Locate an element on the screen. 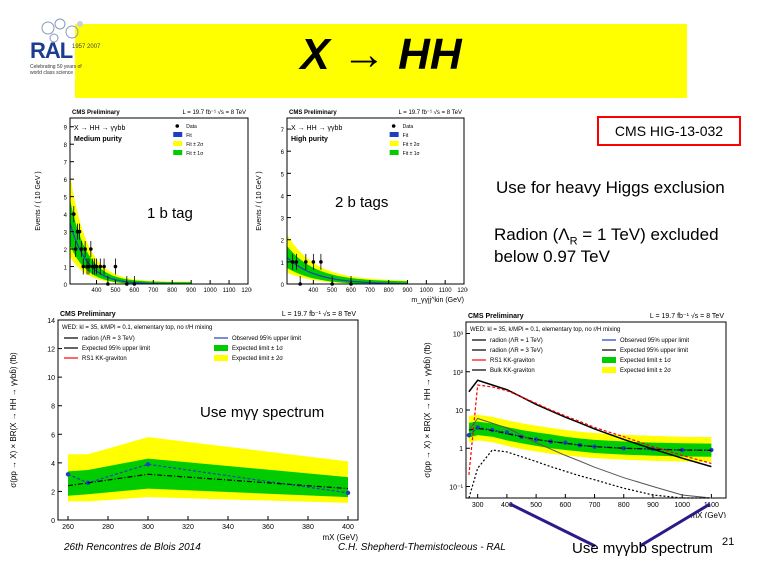 This screenshot has height=570, width=780. x-tick-label: 1100 is located at coordinates (230, 291).